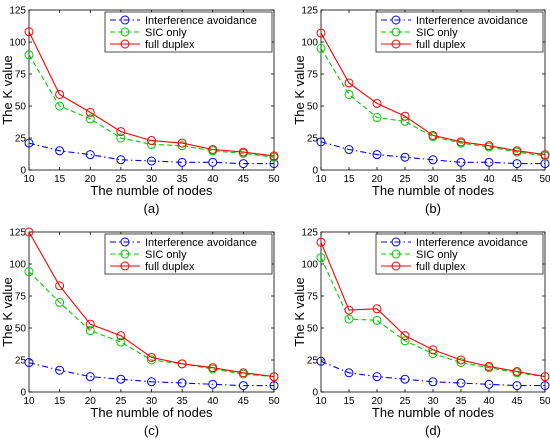 The image size is (550, 443). I want to click on x-tick-label: 25, so click(121, 179).